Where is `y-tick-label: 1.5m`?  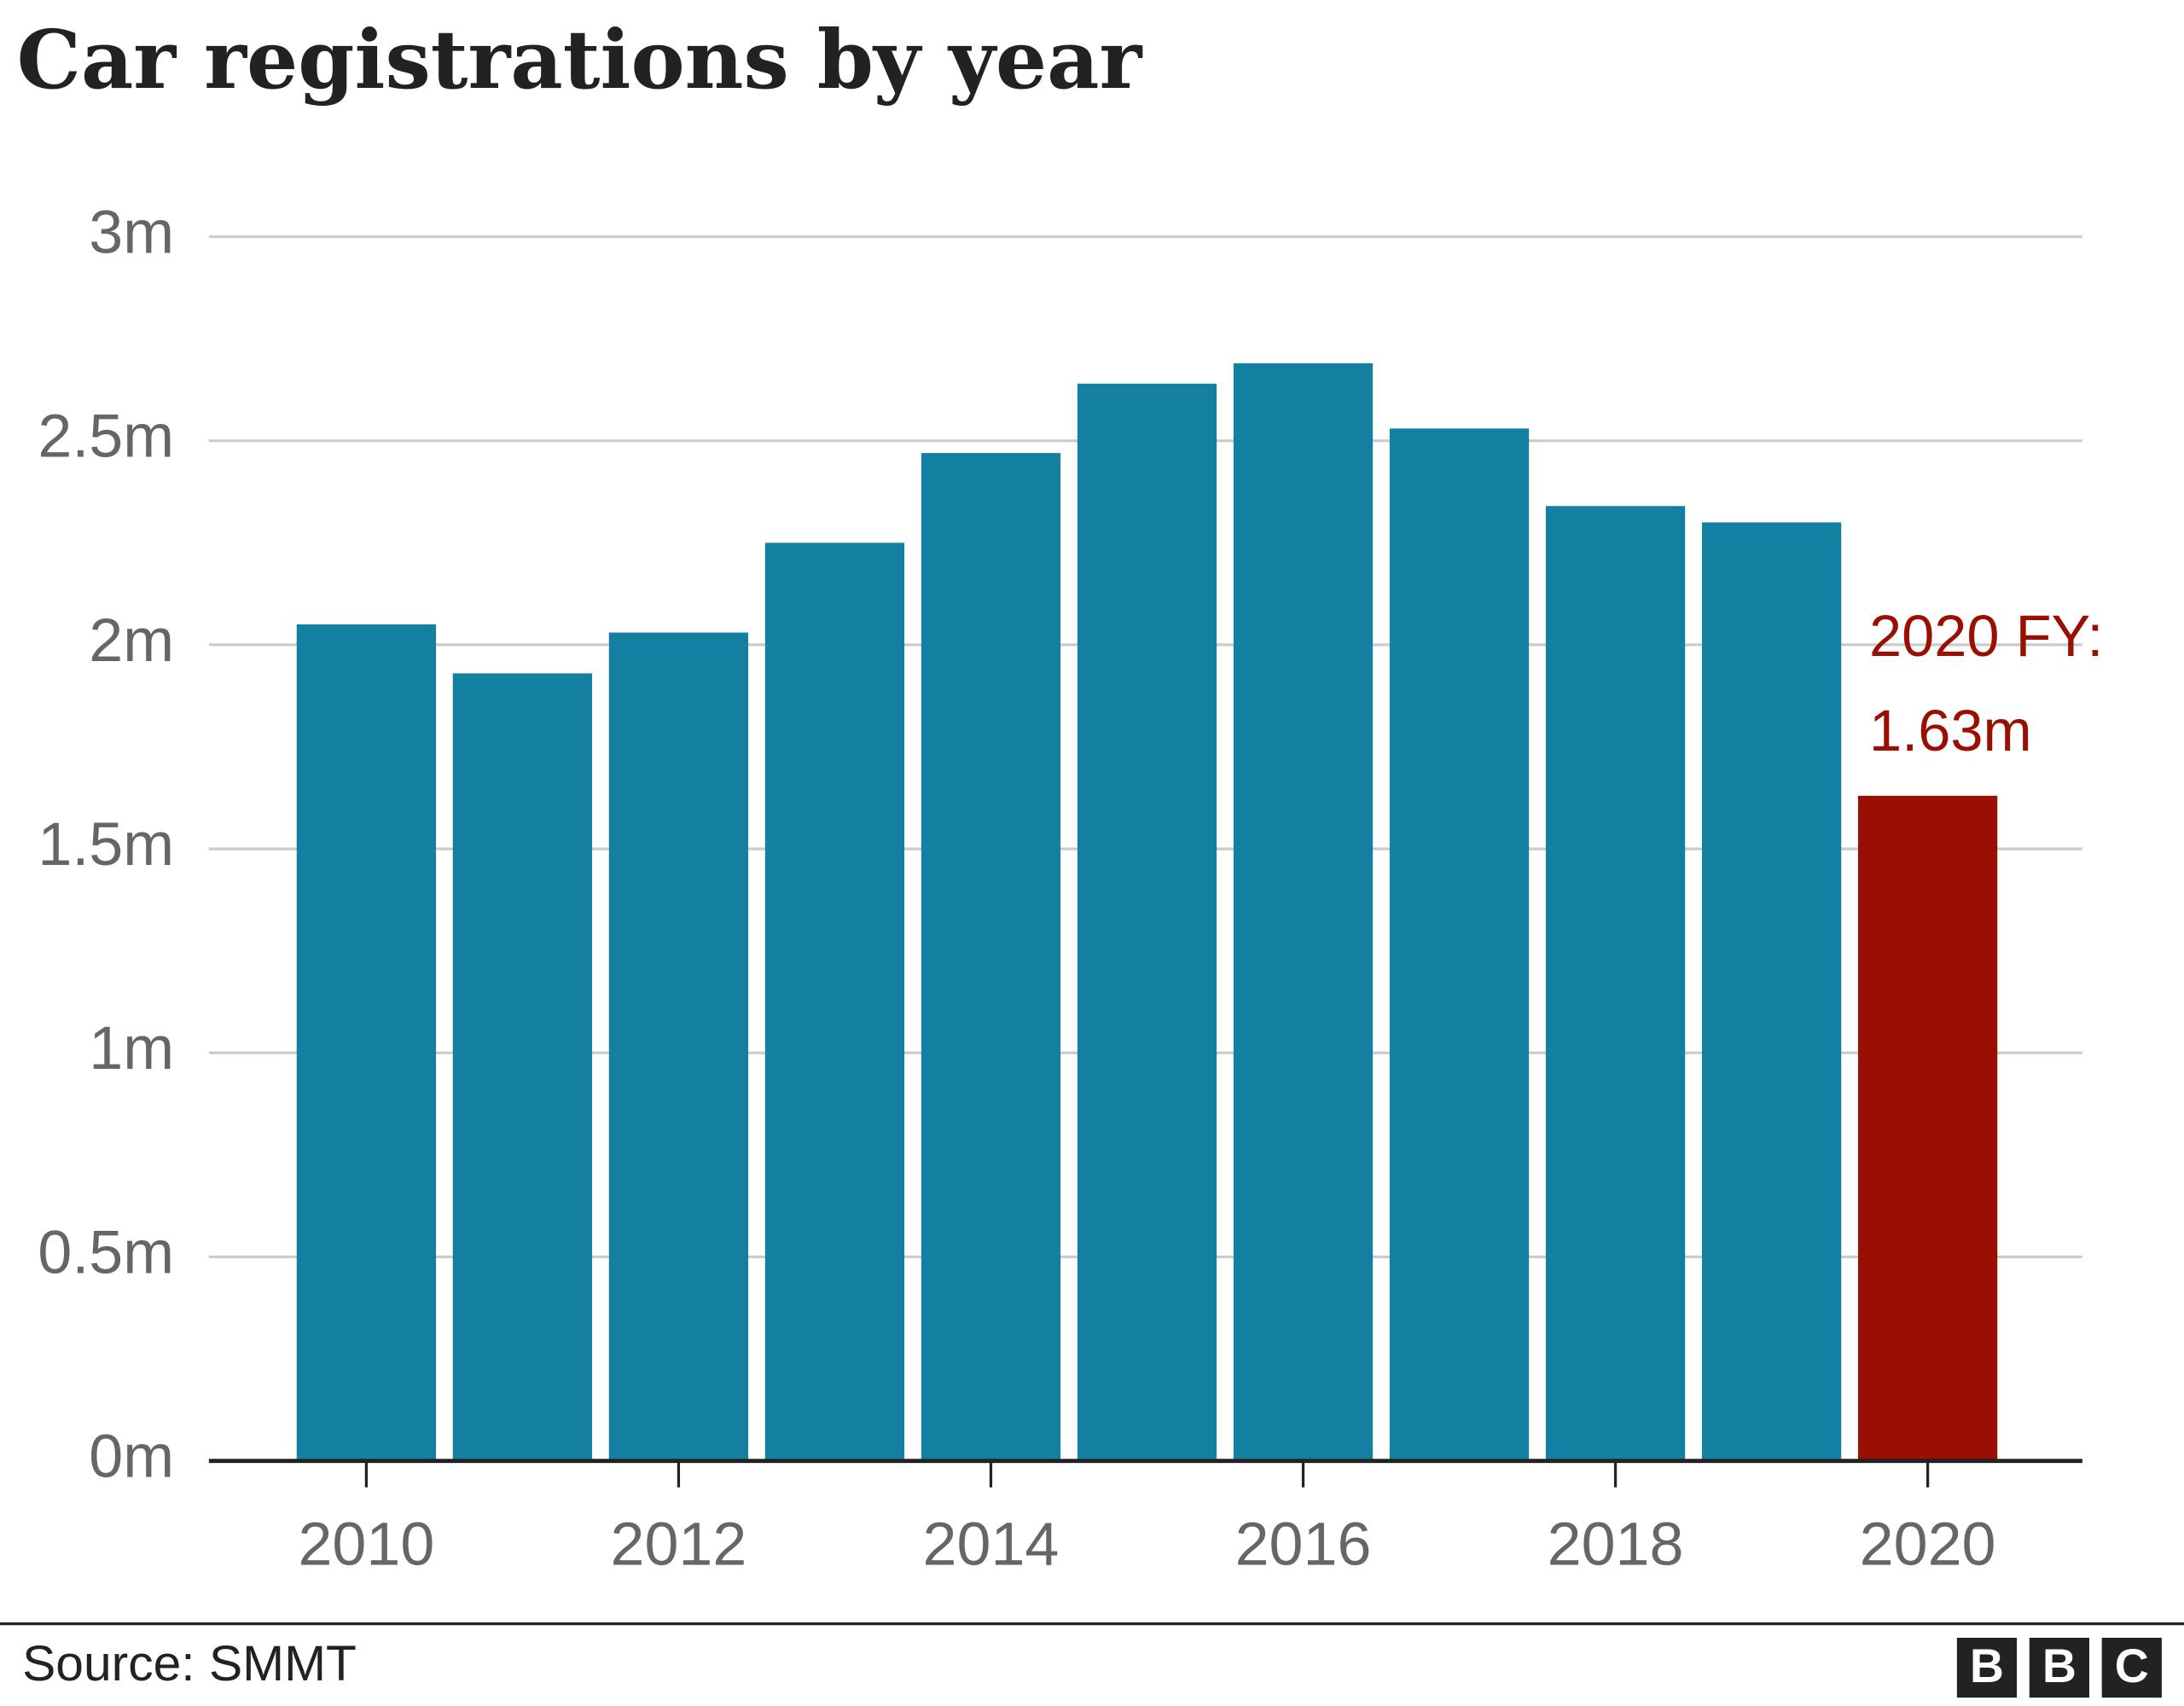 y-tick-label: 1.5m is located at coordinates (106, 844).